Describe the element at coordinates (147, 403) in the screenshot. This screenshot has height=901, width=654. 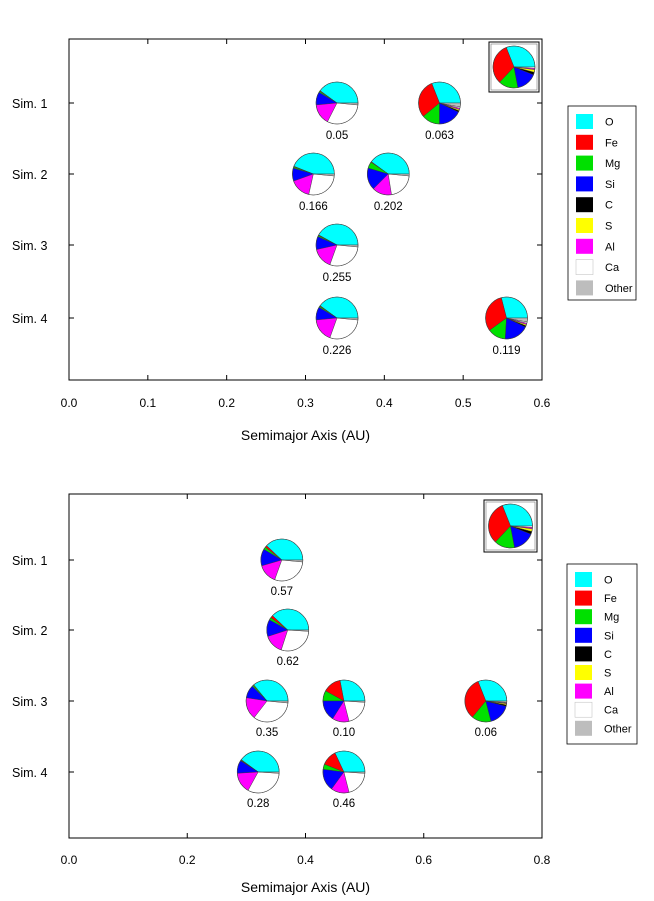
I see `x-tick-label: 0.1` at that location.